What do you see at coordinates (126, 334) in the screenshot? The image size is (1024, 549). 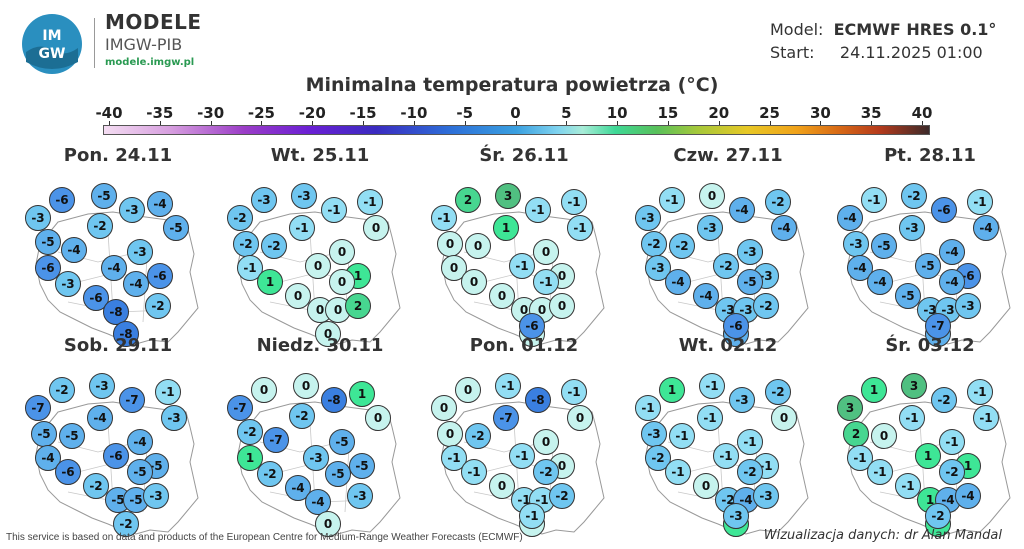 I see `temperature-station-marker: -8` at bounding box center [126, 334].